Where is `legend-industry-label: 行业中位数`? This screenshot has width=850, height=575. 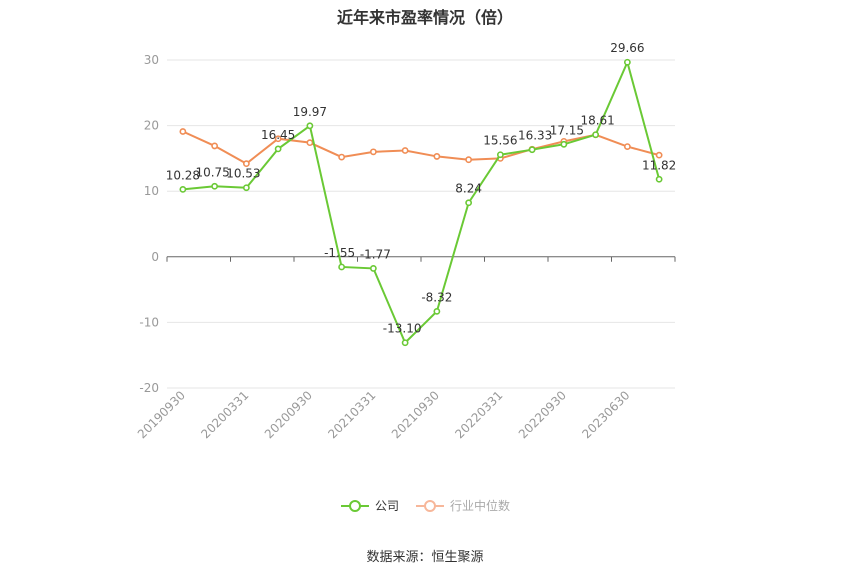 legend-industry-label: 行业中位数 is located at coordinates (480, 506).